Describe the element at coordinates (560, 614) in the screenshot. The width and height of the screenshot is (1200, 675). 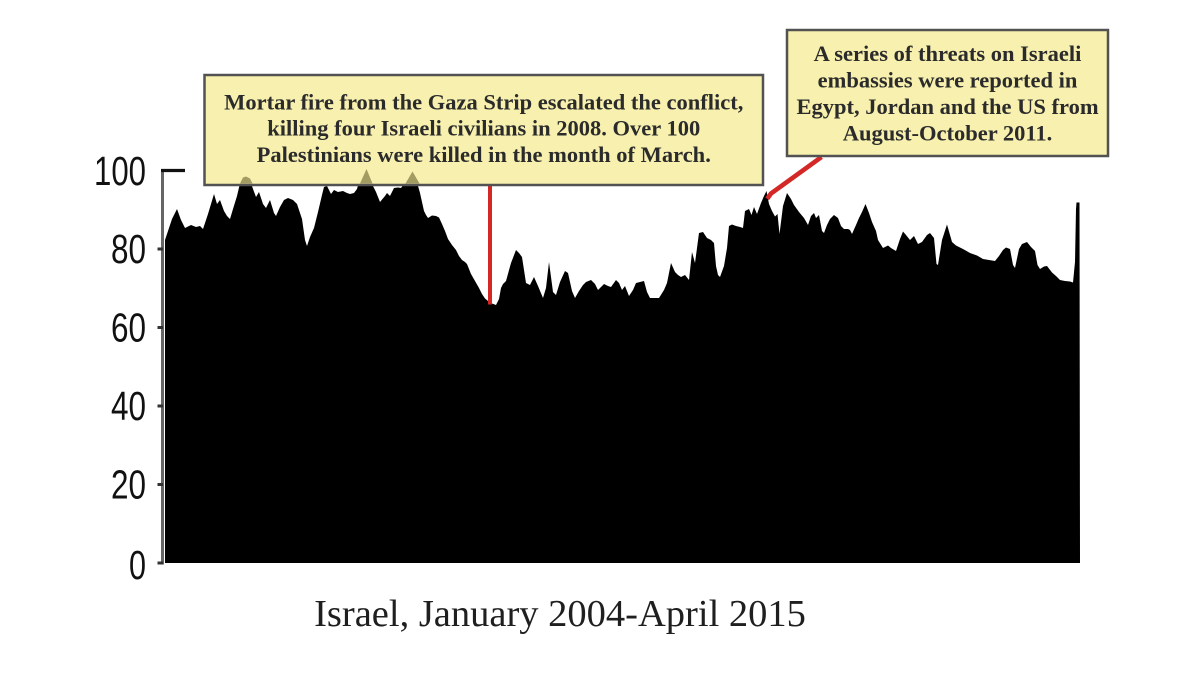
I see `svg-text:Israel, January 2004-April 201: Israel, January 2004-April 2015` at that location.